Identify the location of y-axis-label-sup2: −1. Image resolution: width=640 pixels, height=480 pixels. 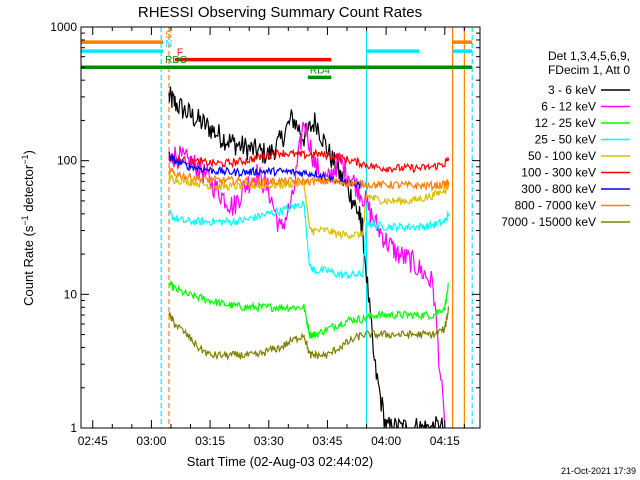
(25, 160).